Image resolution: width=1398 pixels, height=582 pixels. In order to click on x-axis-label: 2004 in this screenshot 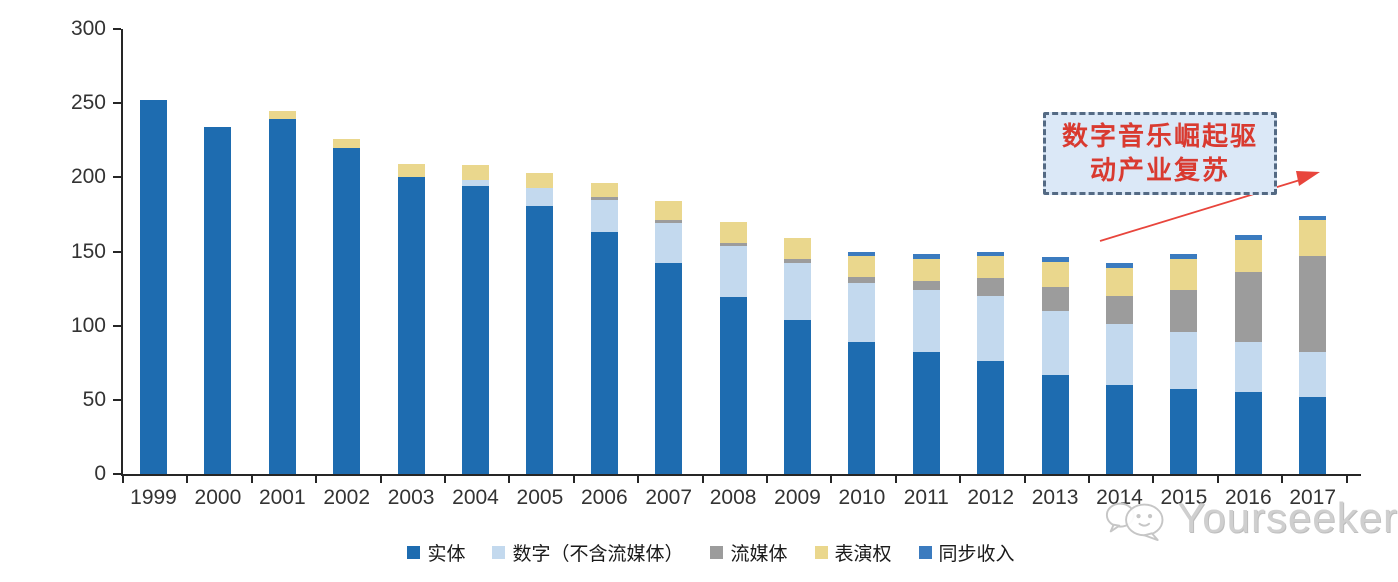, I will do `click(475, 497)`.